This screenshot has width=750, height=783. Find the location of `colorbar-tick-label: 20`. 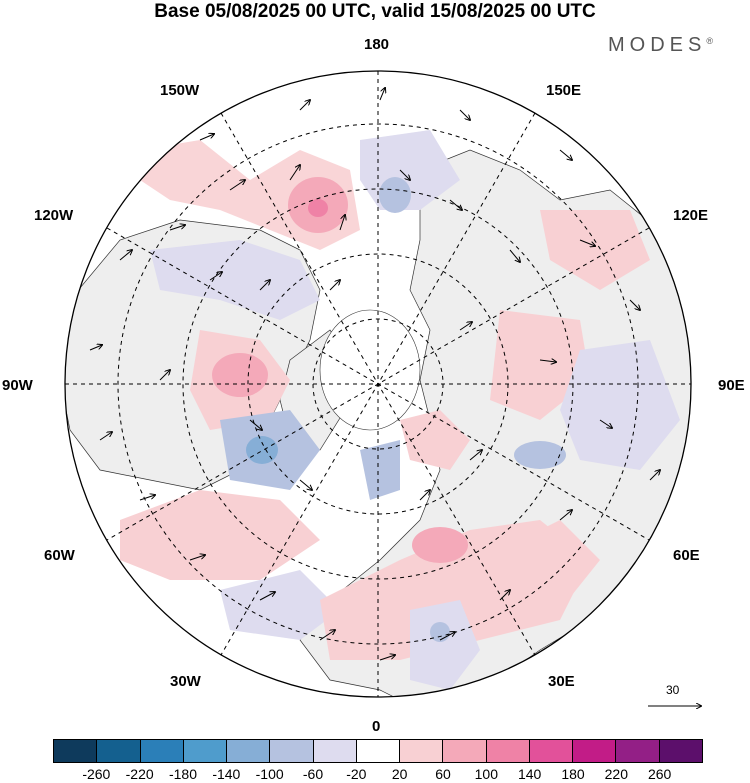

colorbar-tick-label: 20 is located at coordinates (399, 774).